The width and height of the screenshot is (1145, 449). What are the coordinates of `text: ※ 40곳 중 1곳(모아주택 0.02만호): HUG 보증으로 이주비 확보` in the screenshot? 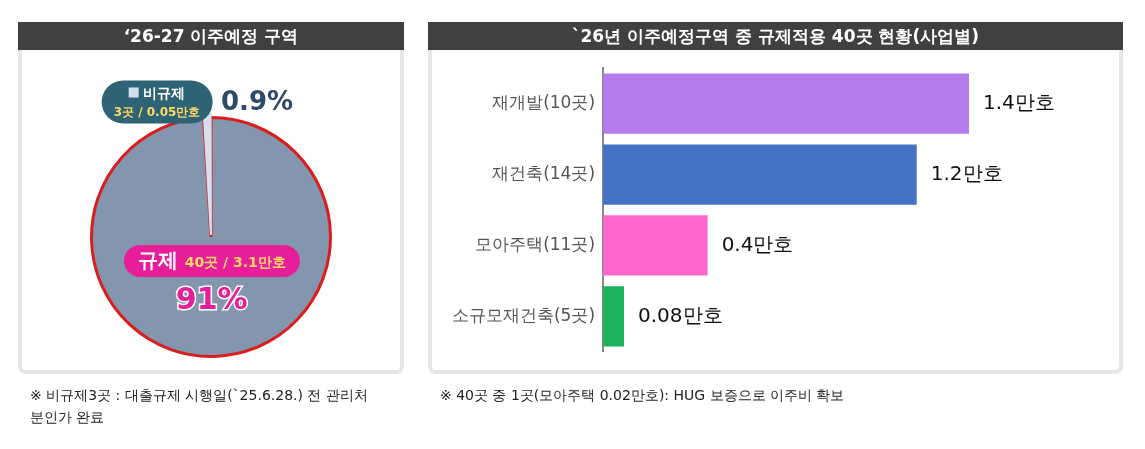 It's located at (642, 395).